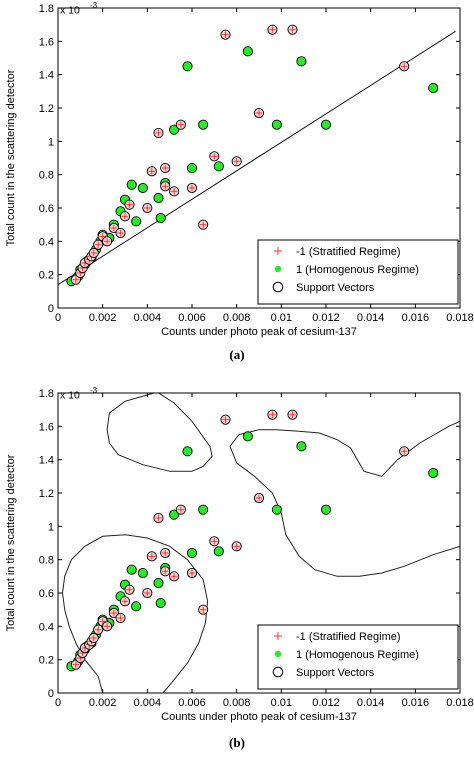 Image resolution: width=474 pixels, height=770 pixels. I want to click on x-tick-label: 0, so click(58, 703).